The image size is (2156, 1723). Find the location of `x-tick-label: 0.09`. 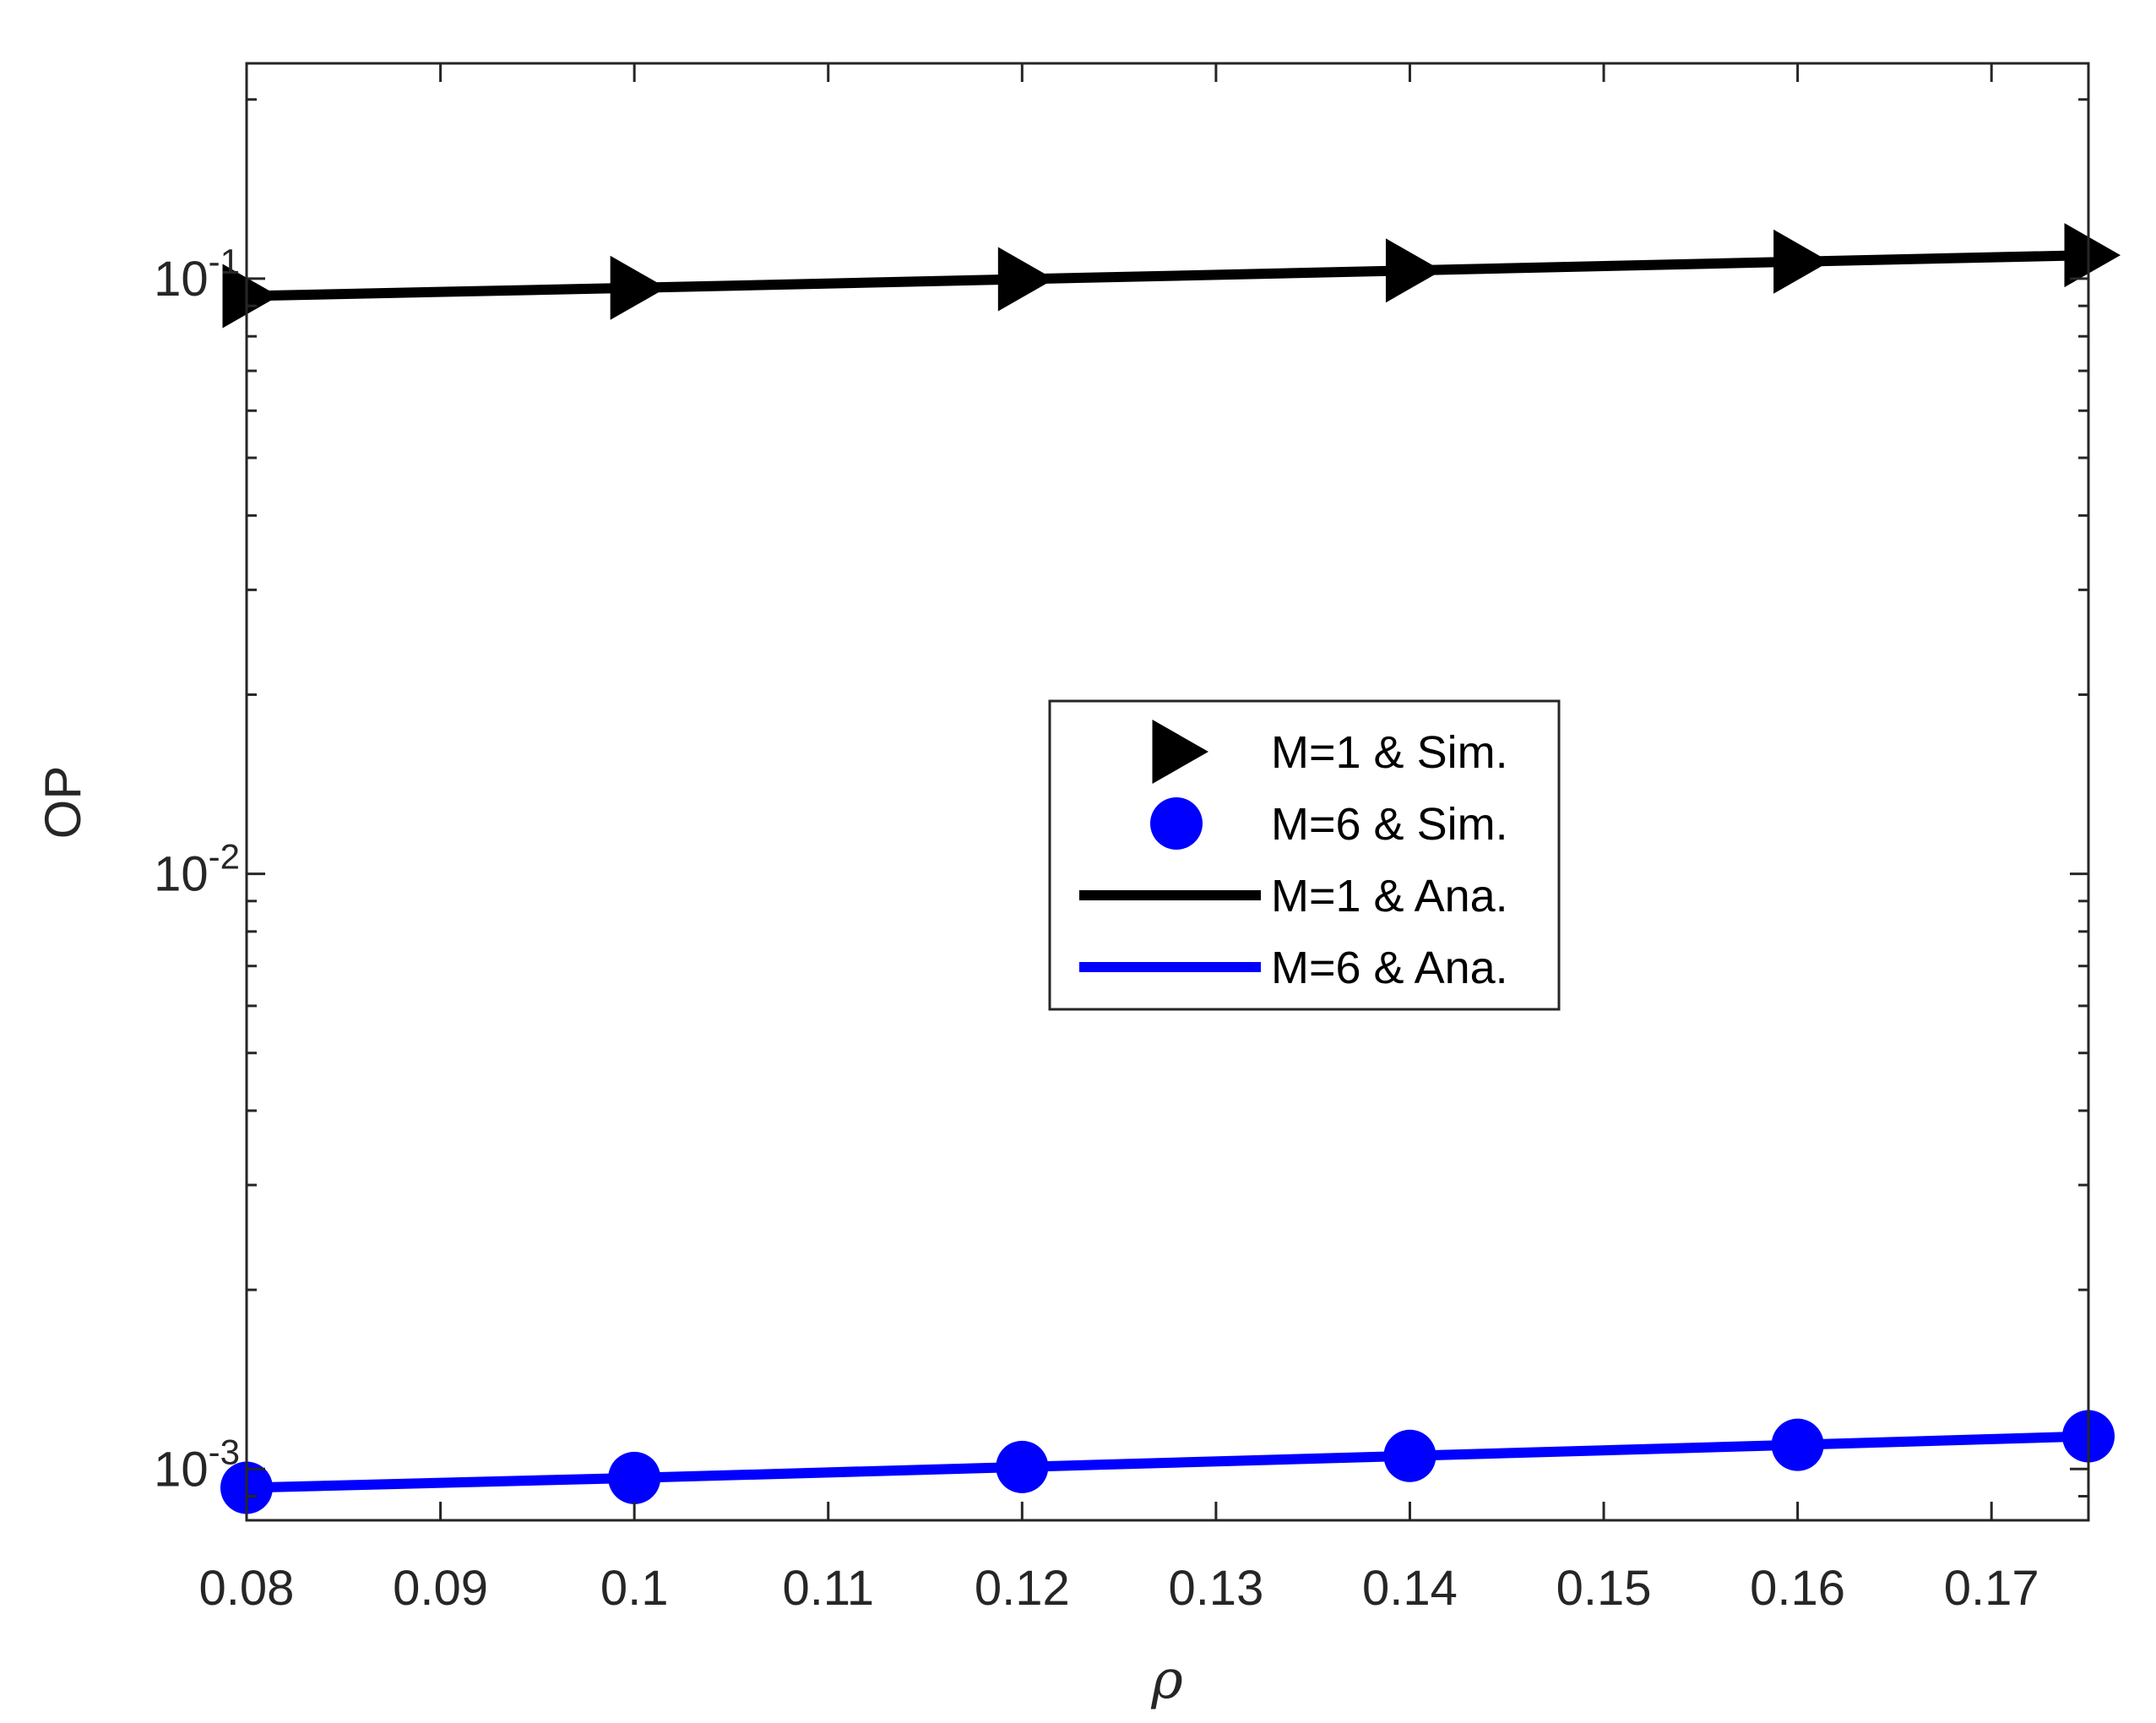

x-tick-label: 0.09 is located at coordinates (440, 1588).